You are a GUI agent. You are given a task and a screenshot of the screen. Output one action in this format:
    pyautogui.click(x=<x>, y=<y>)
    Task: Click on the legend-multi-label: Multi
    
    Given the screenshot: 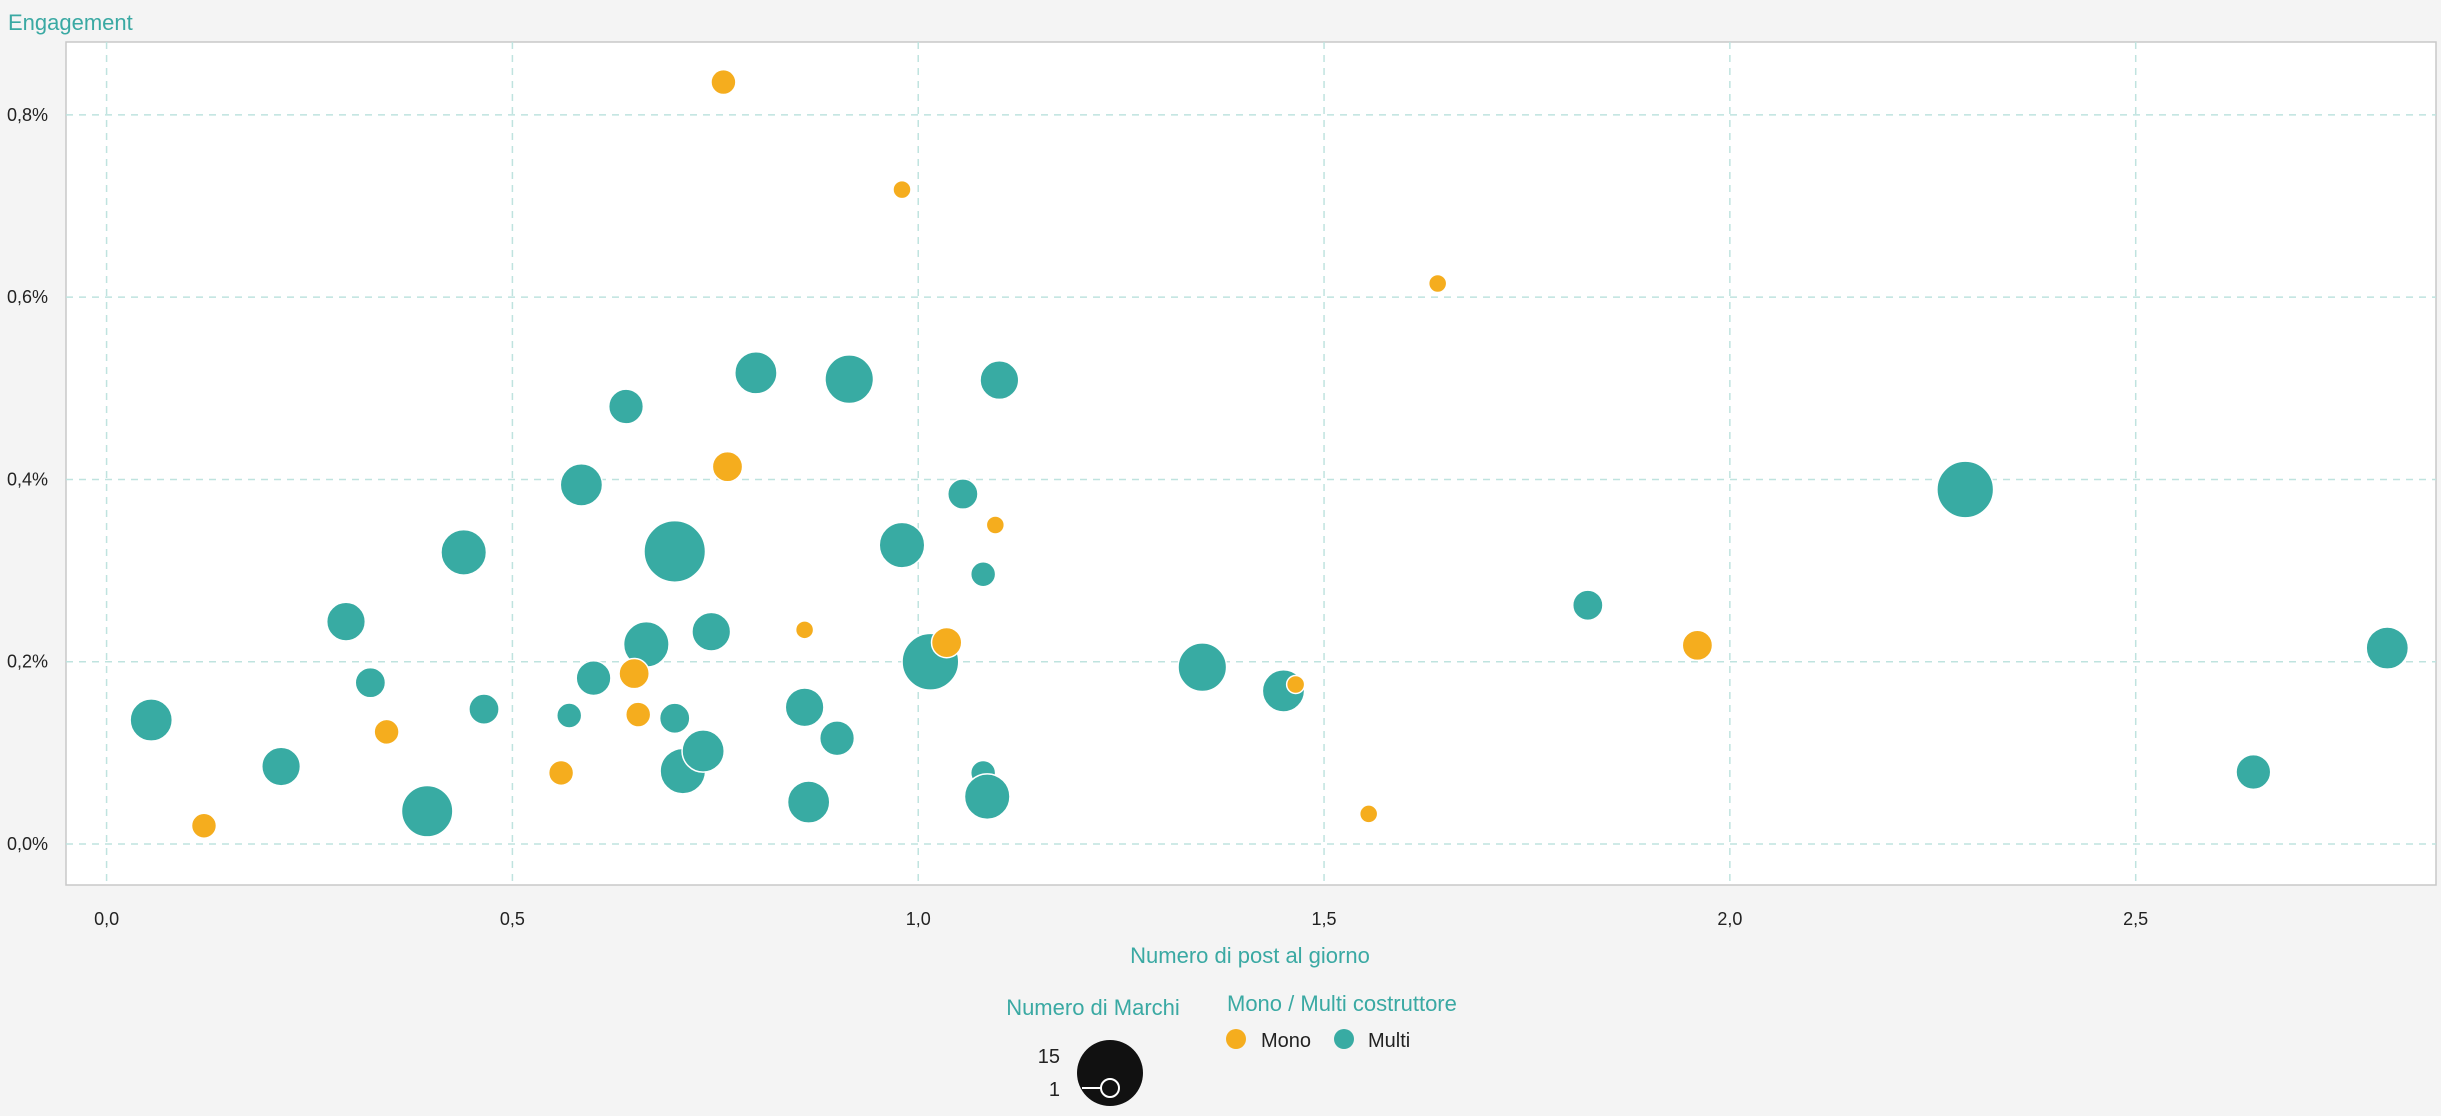 What is the action you would take?
    pyautogui.click(x=1389, y=1041)
    